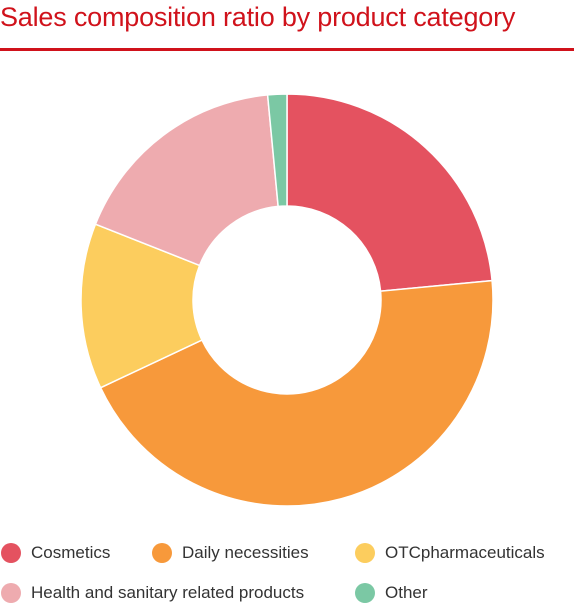 The width and height of the screenshot is (574, 608). I want to click on legend-item-otc-pharmaceuticals: OTCpharmaceuticals, so click(450, 553).